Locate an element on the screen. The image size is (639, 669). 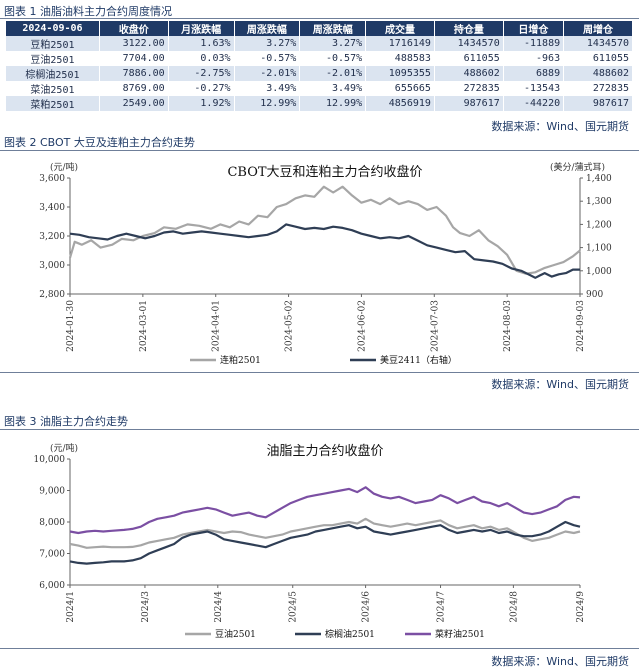
header-weekly-oi-change: 周增仓 is located at coordinates (598, 28).